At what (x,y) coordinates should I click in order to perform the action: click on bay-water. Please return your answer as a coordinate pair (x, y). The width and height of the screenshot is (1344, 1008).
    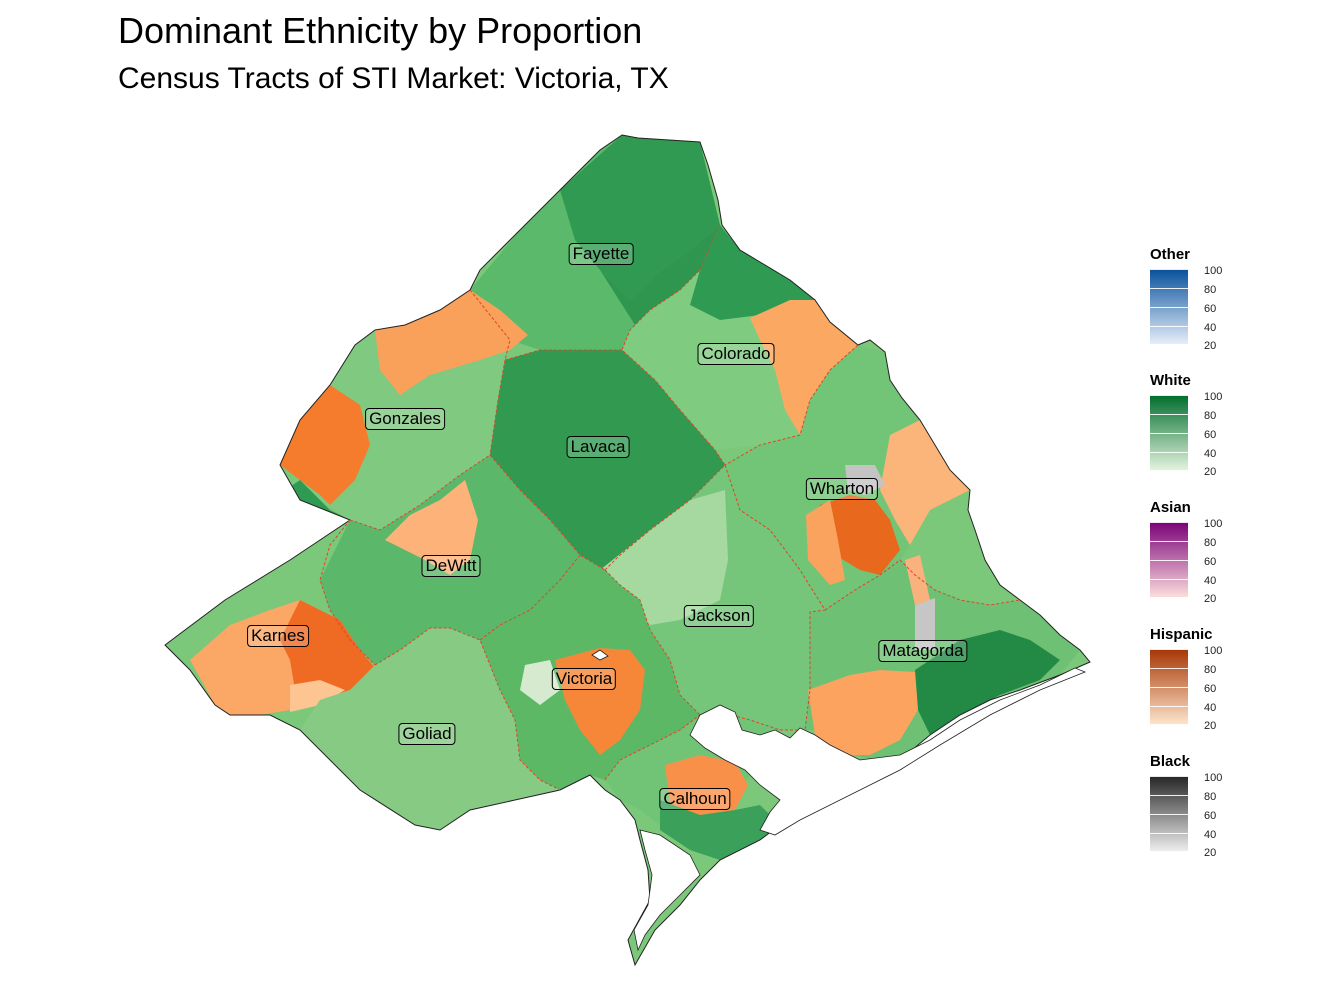
    Looking at the image, I should click on (839, 800).